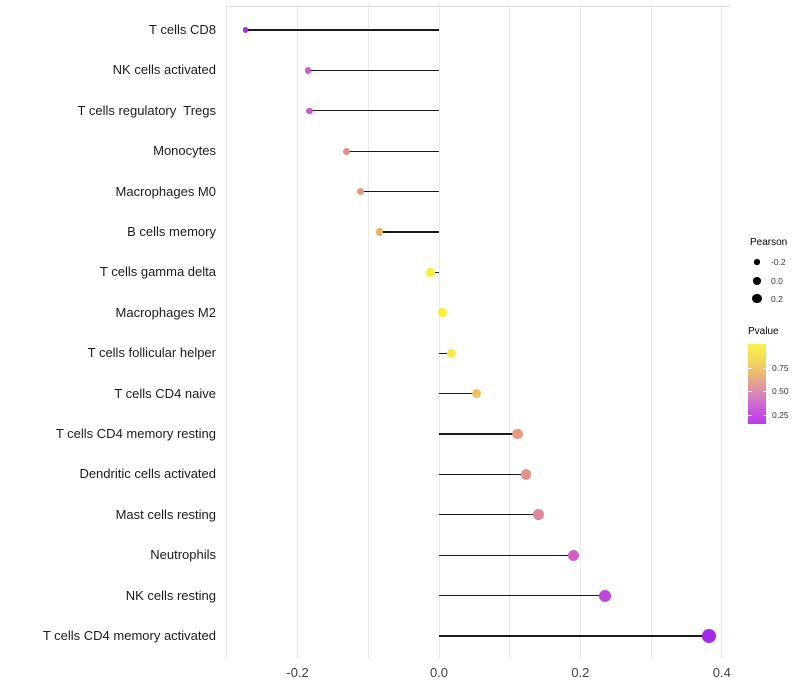 This screenshot has height=700, width=800. I want to click on category-label: T cells gamma delta, so click(157, 272).